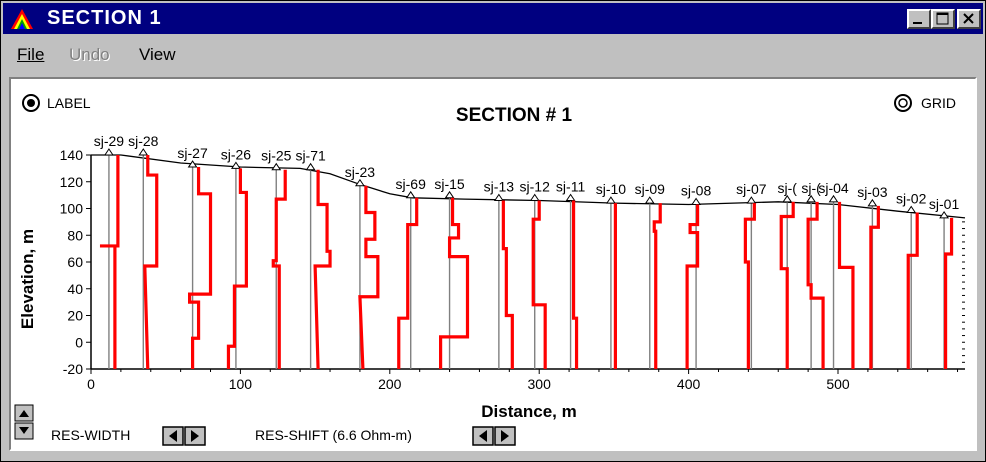  What do you see at coordinates (109, 141) in the screenshot?
I see `sounding-label: sj-29` at bounding box center [109, 141].